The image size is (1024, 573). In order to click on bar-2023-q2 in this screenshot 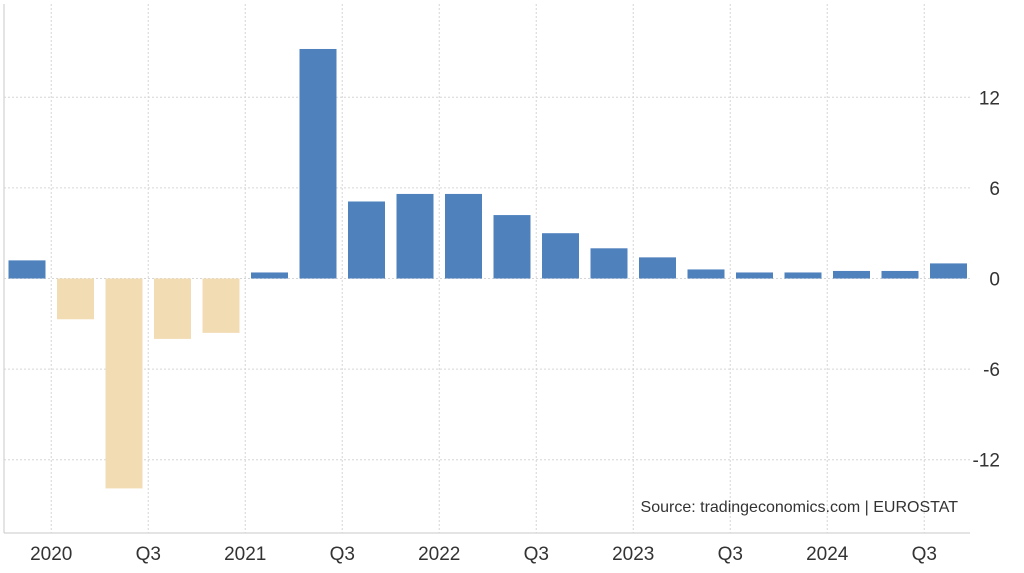, I will do `click(706, 274)`.